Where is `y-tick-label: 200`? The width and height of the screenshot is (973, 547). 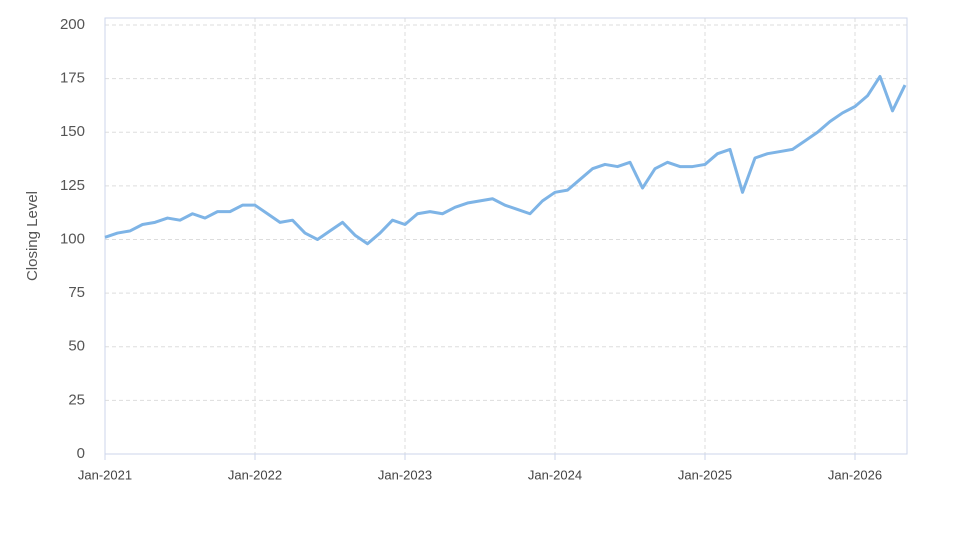
y-tick-label: 200 is located at coordinates (72, 24).